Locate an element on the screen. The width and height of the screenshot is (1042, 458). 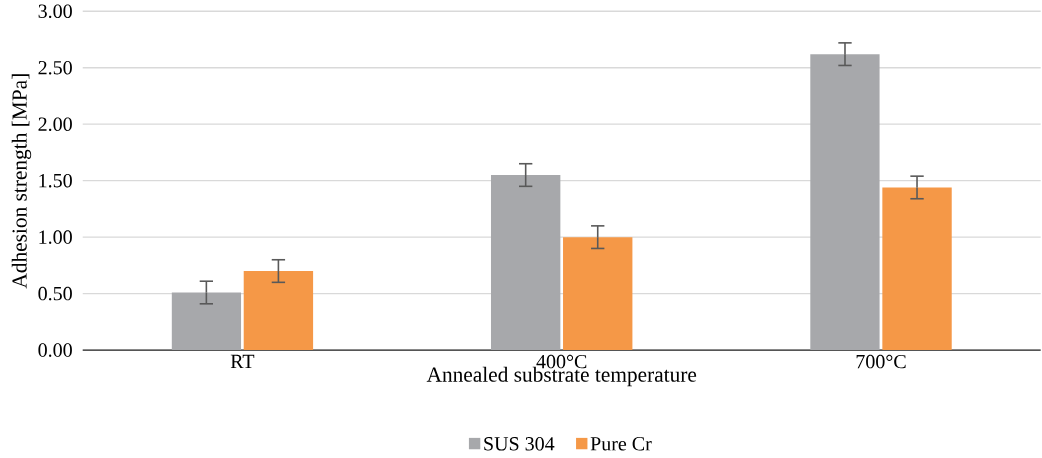
y-tick-label: 3.00 is located at coordinates (55, 11).